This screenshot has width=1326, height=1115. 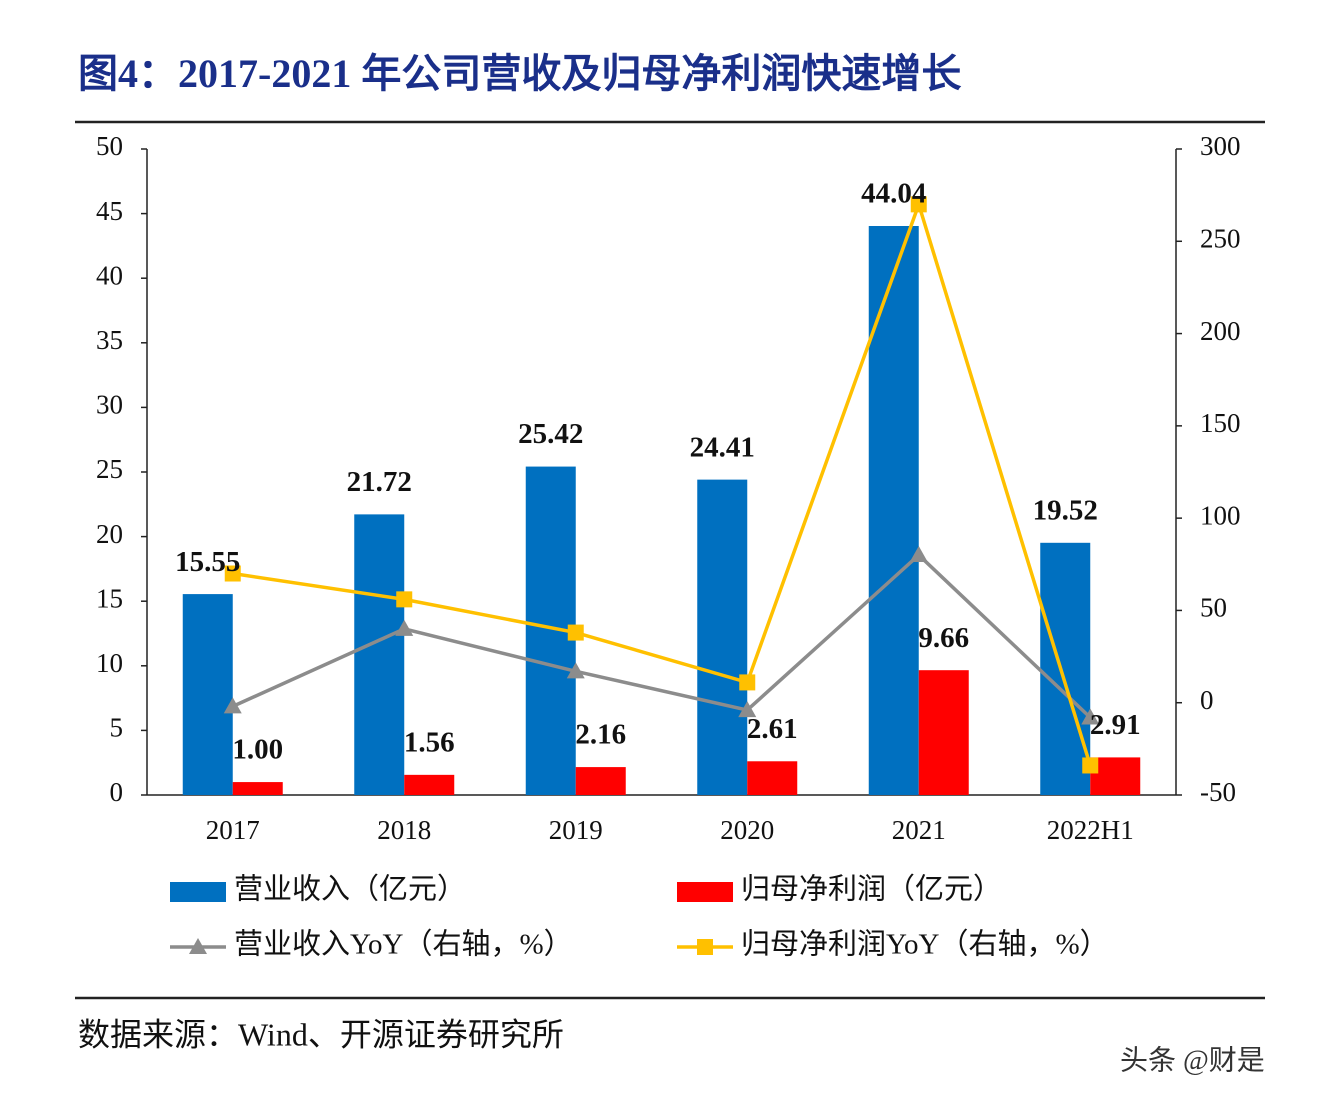 I want to click on legend-label: 营业收入YoY（右轴，%）, so click(x=403, y=944).